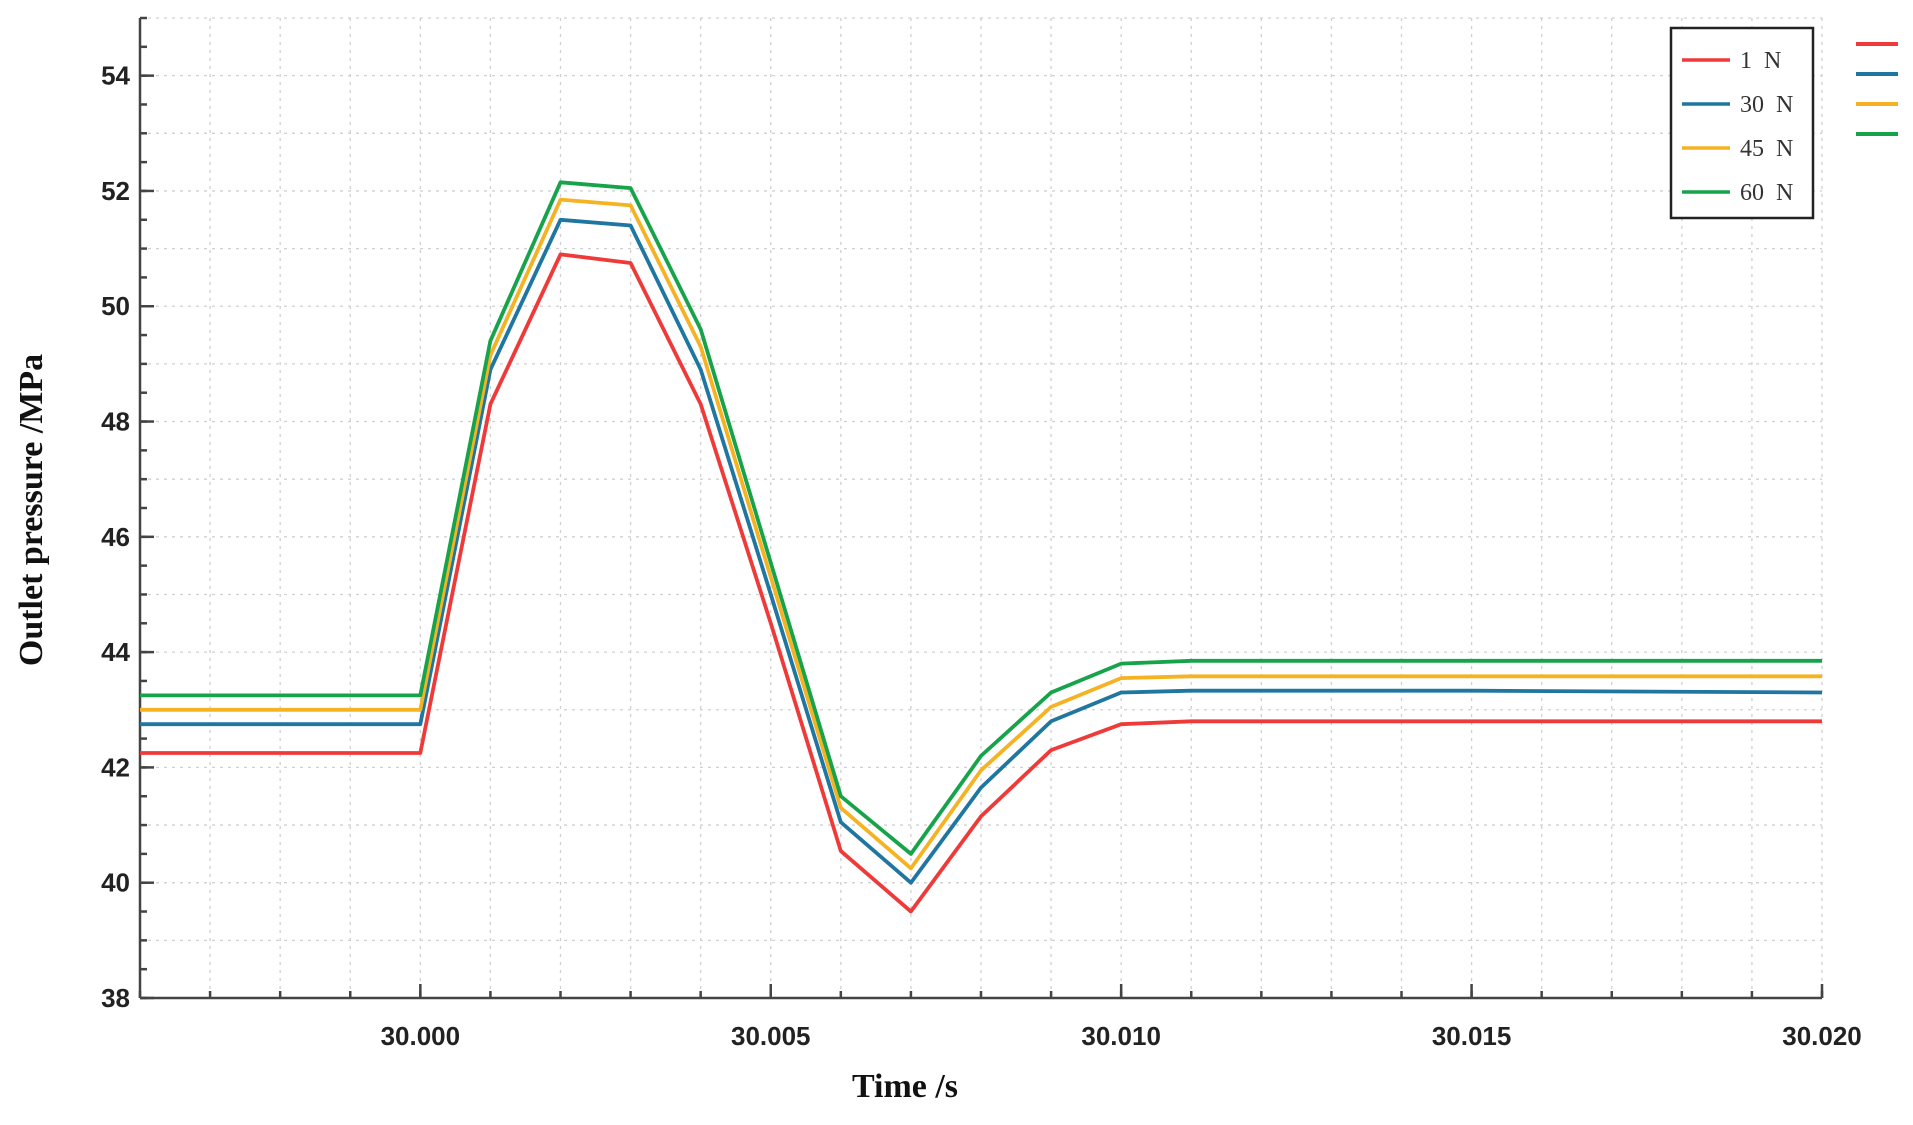 This screenshot has height=1125, width=1913. What do you see at coordinates (1766, 105) in the screenshot?
I see `legend-label: 30 N` at bounding box center [1766, 105].